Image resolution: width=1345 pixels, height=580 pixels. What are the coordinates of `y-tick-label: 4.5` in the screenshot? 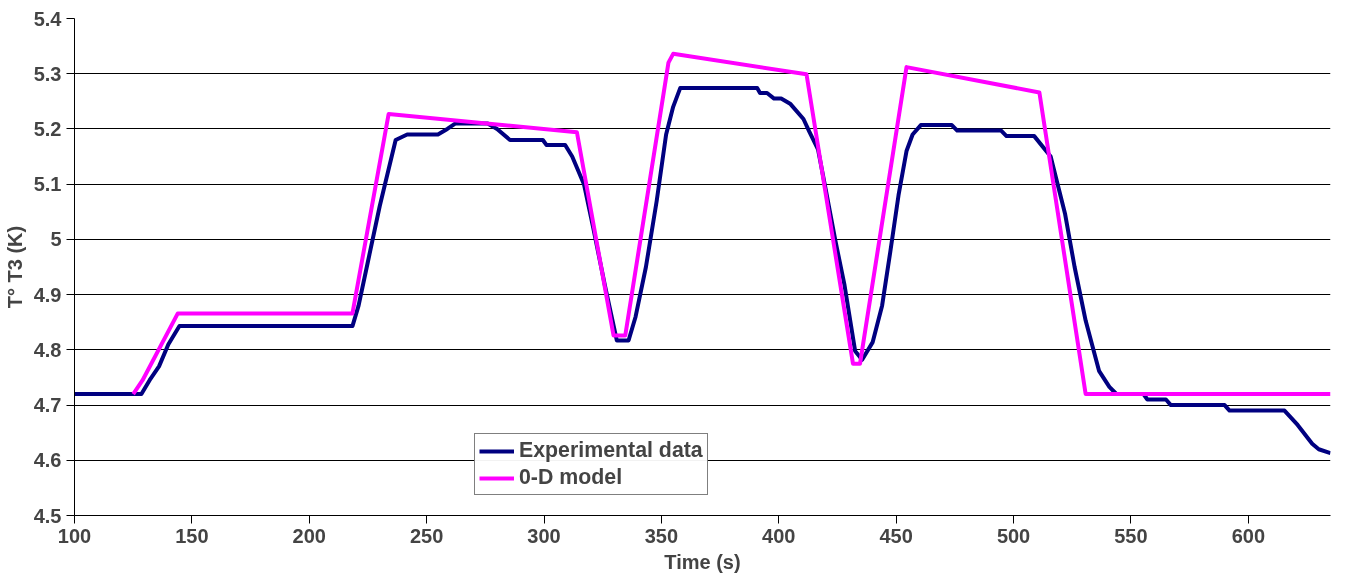 It's located at (47, 515).